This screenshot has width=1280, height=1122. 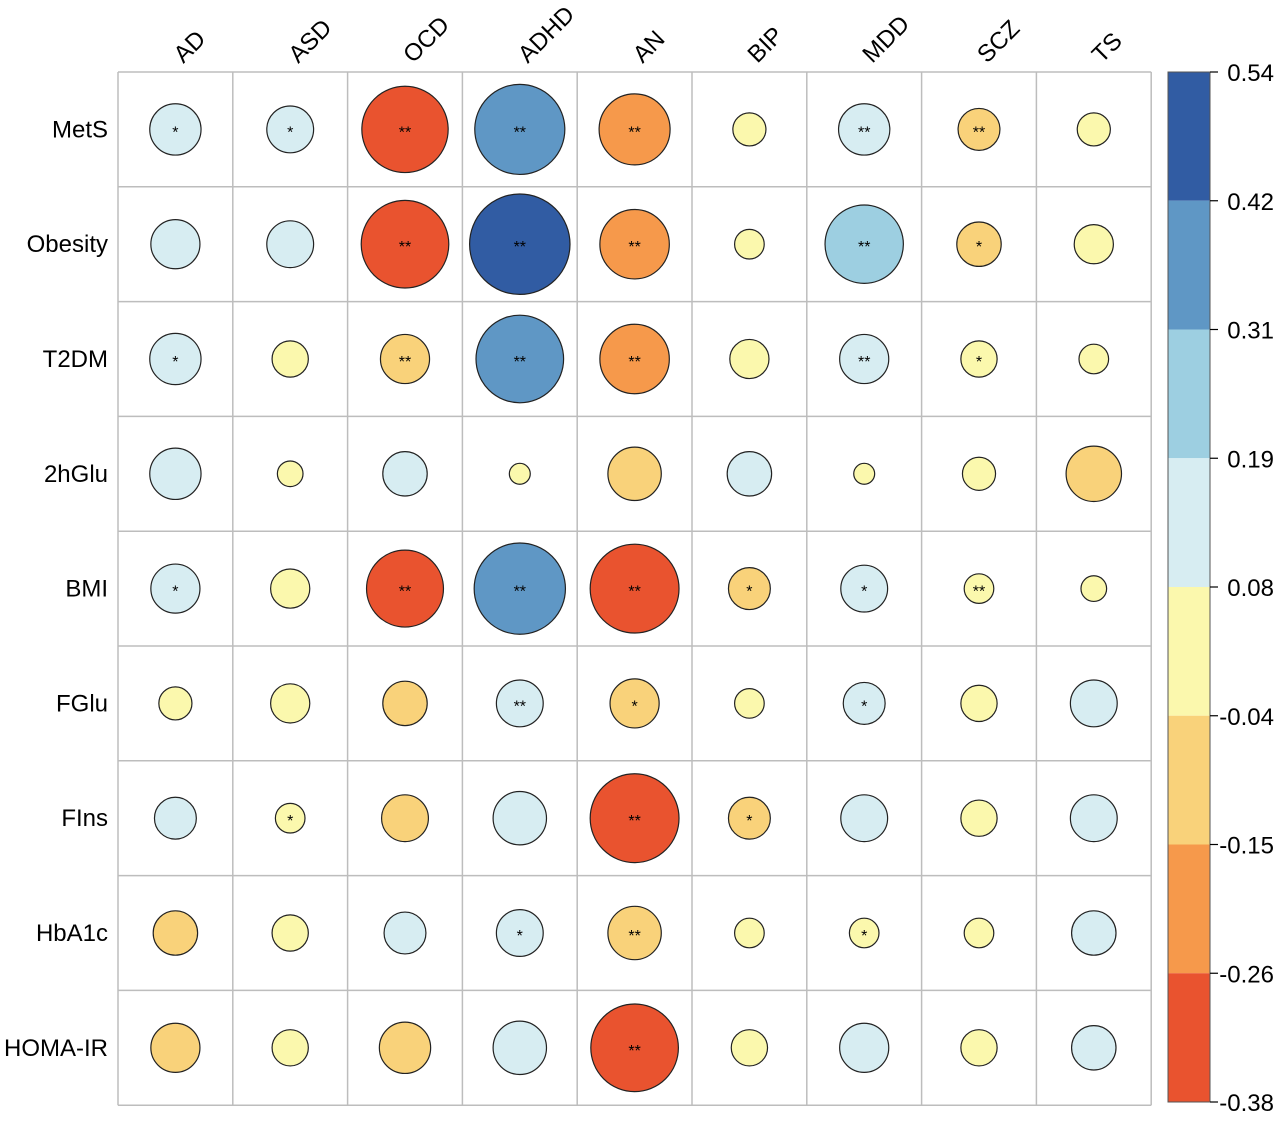 What do you see at coordinates (546, 34) in the screenshot?
I see `column-label: ADHD` at bounding box center [546, 34].